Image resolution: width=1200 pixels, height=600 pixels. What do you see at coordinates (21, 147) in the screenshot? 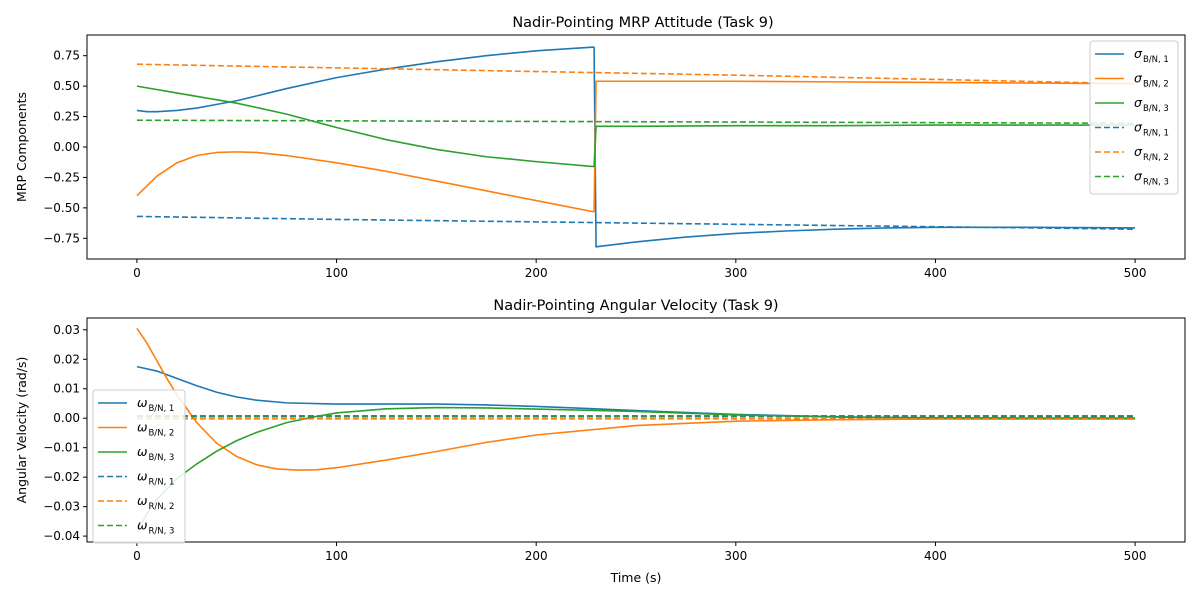
I see `mrp-y-axis-label: MRP Components` at bounding box center [21, 147].